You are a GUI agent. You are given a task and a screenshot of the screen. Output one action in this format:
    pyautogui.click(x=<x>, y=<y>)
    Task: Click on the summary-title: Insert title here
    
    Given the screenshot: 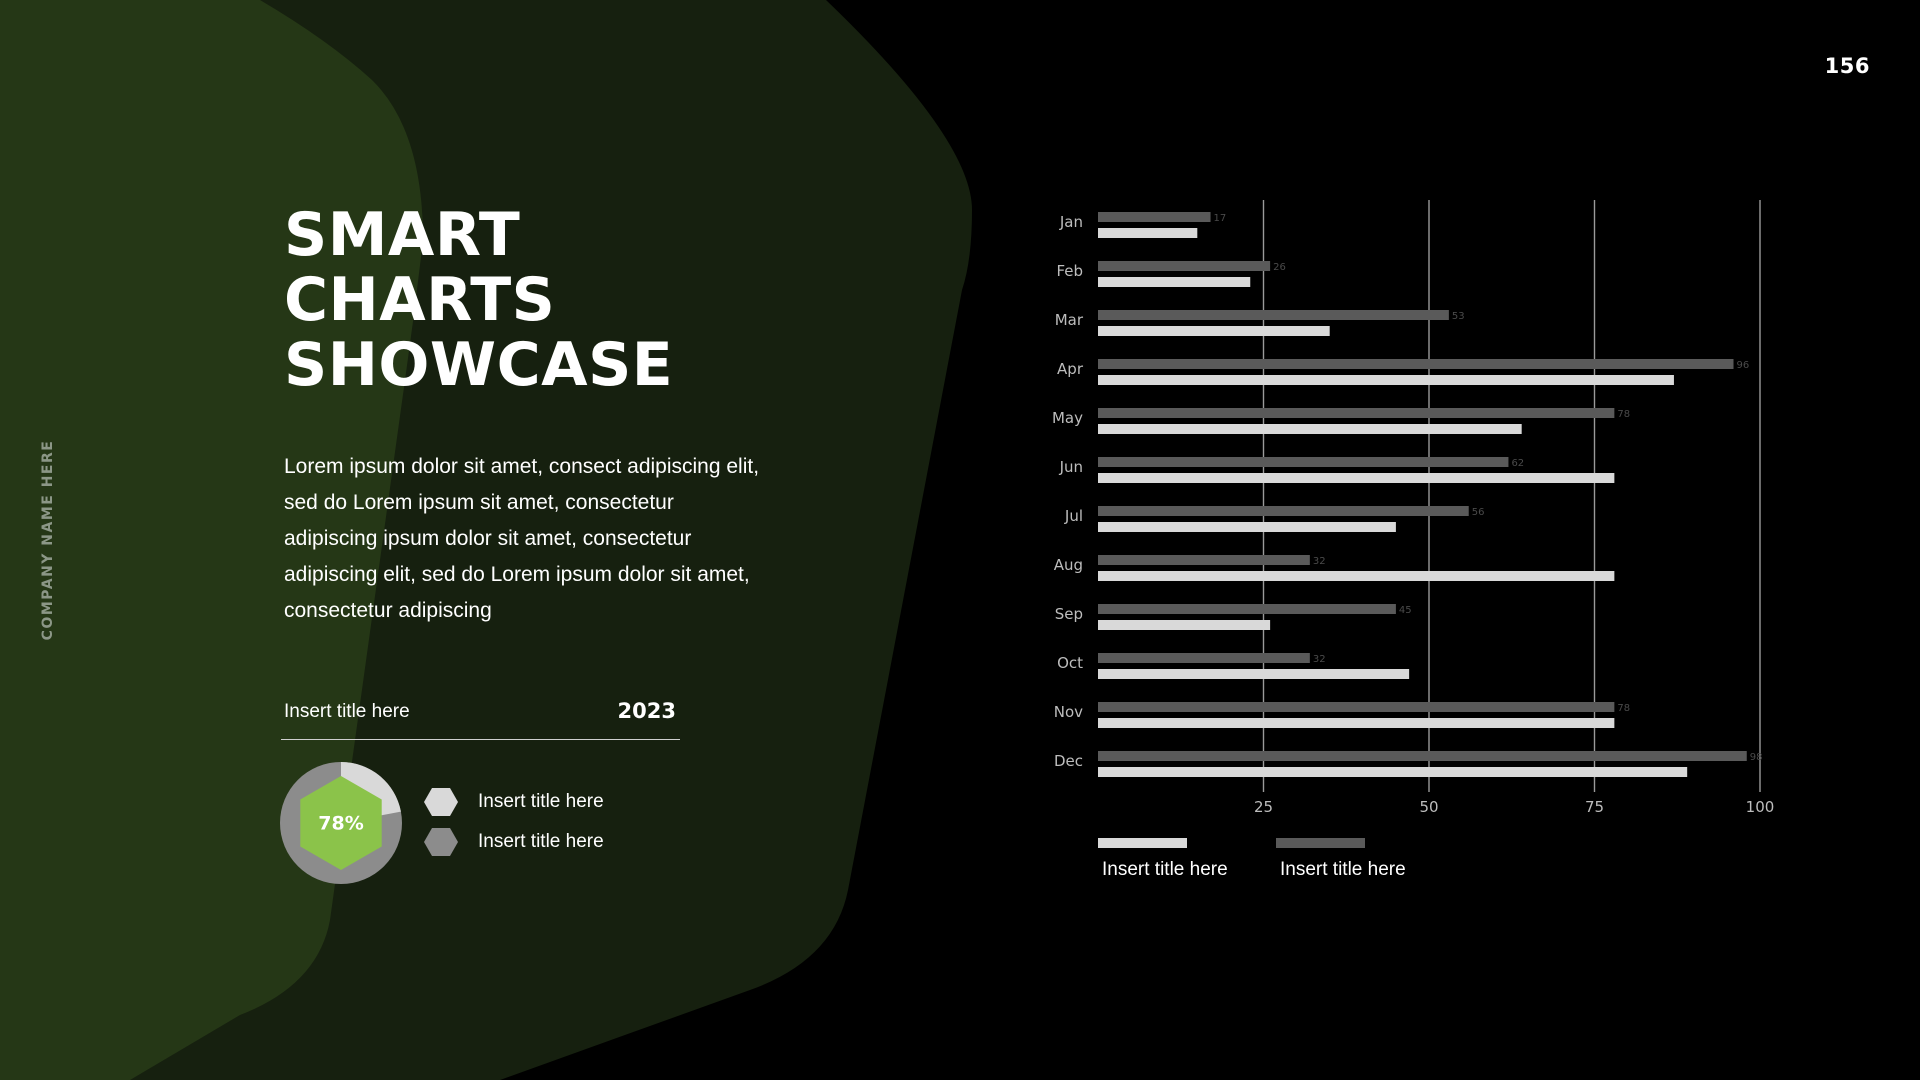 What is the action you would take?
    pyautogui.click(x=347, y=711)
    